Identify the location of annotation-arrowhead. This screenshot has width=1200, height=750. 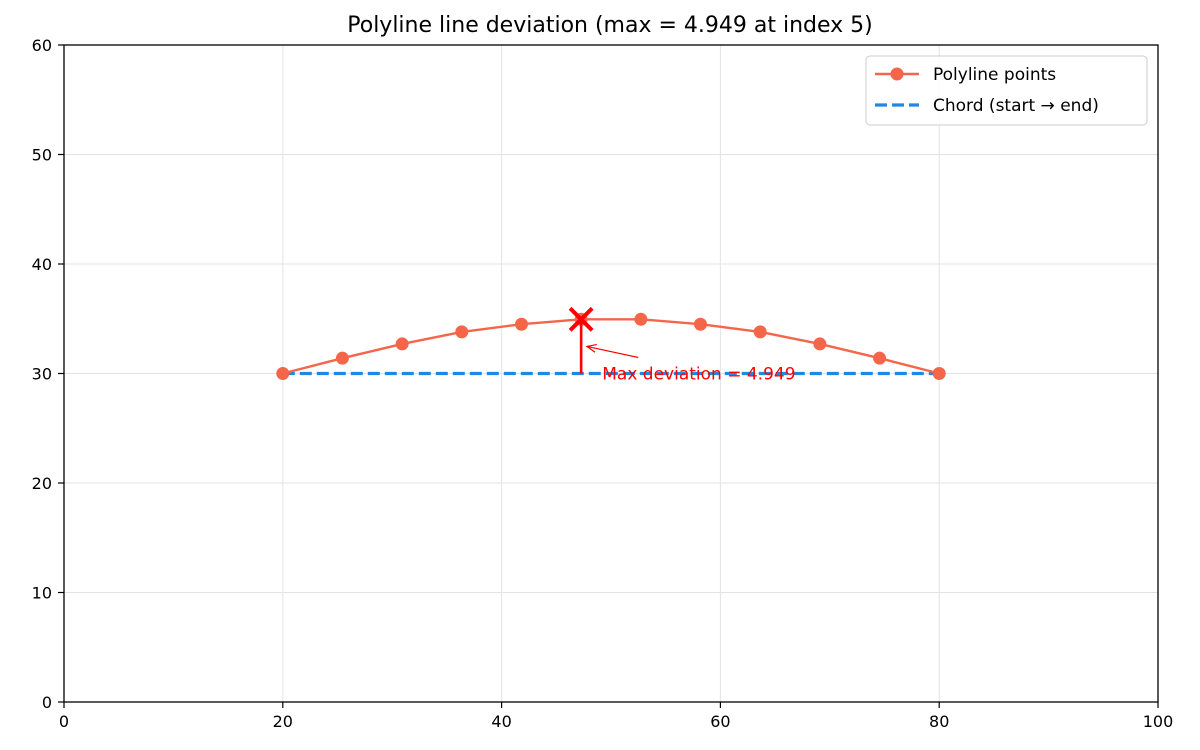
(591, 348).